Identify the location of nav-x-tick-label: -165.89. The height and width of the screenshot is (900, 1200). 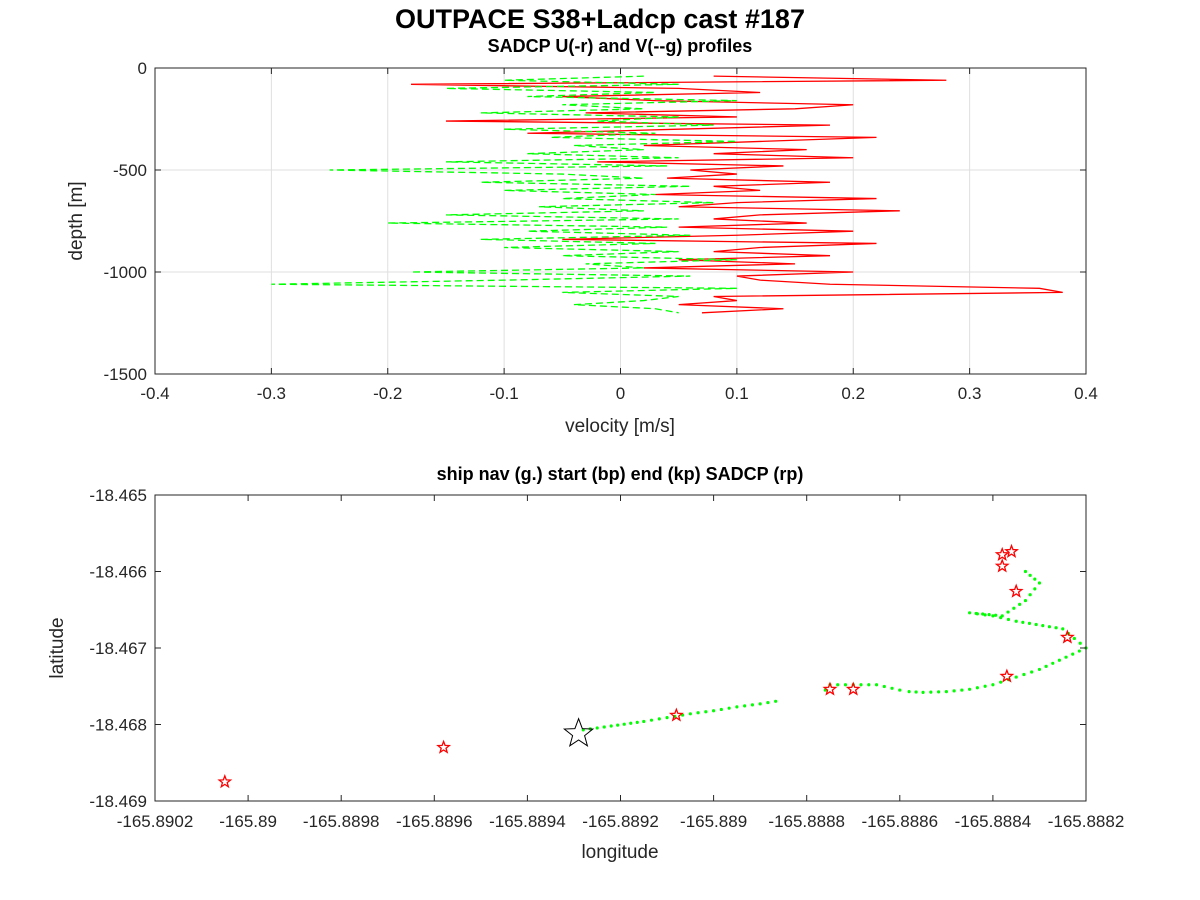
(248, 821).